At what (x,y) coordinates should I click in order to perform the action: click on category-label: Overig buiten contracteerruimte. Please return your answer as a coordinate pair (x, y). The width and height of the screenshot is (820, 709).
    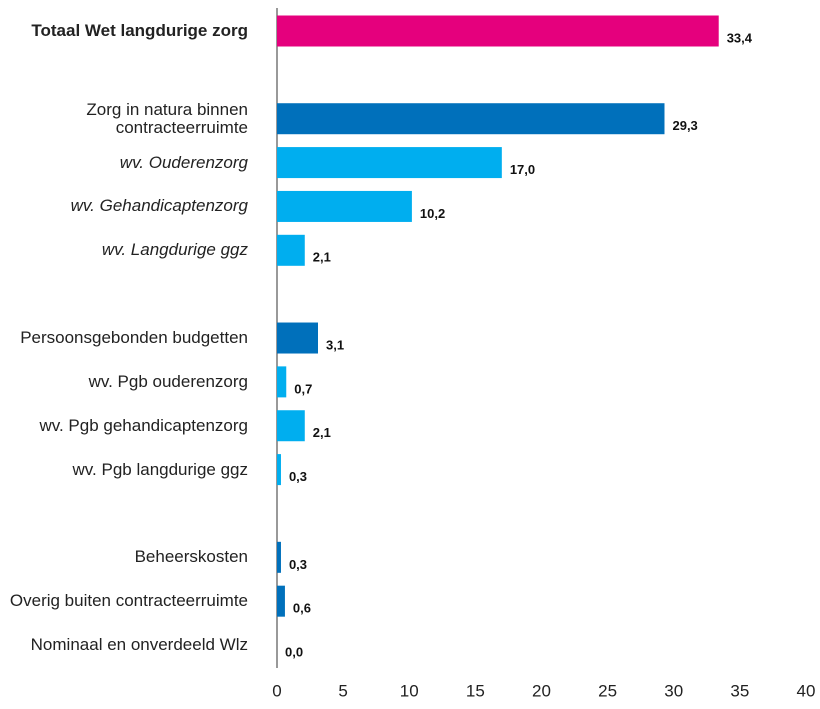
    Looking at the image, I should click on (128, 601).